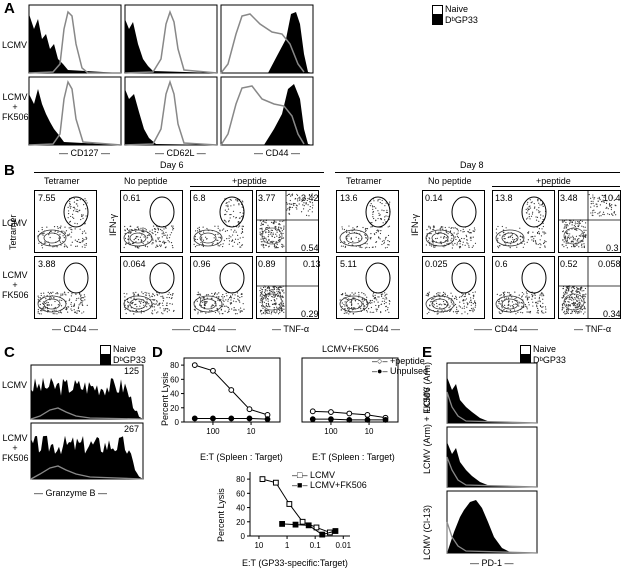 Image resolution: width=624 pixels, height=570 pixels. What do you see at coordinates (612, 248) in the screenshot?
I see `b-d8-r1-q4: 0.3` at bounding box center [612, 248].